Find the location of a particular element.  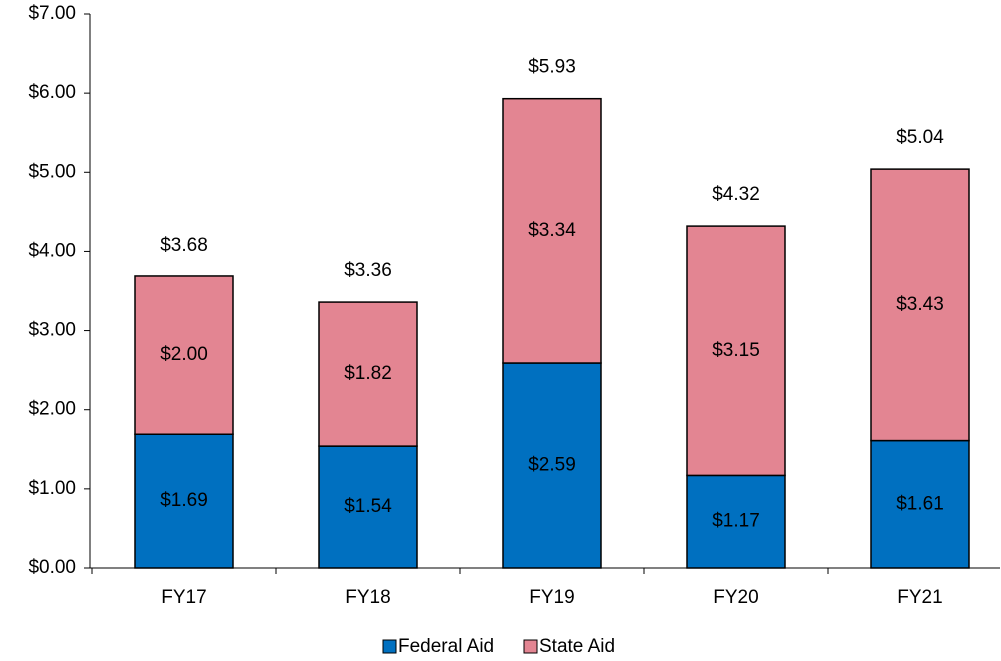

total-label: $3.68 is located at coordinates (184, 245).